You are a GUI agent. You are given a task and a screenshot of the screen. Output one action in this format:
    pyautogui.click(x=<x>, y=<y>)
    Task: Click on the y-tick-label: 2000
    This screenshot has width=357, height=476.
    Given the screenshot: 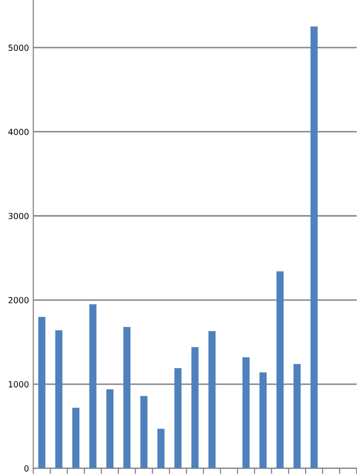 What is the action you would take?
    pyautogui.click(x=18, y=300)
    